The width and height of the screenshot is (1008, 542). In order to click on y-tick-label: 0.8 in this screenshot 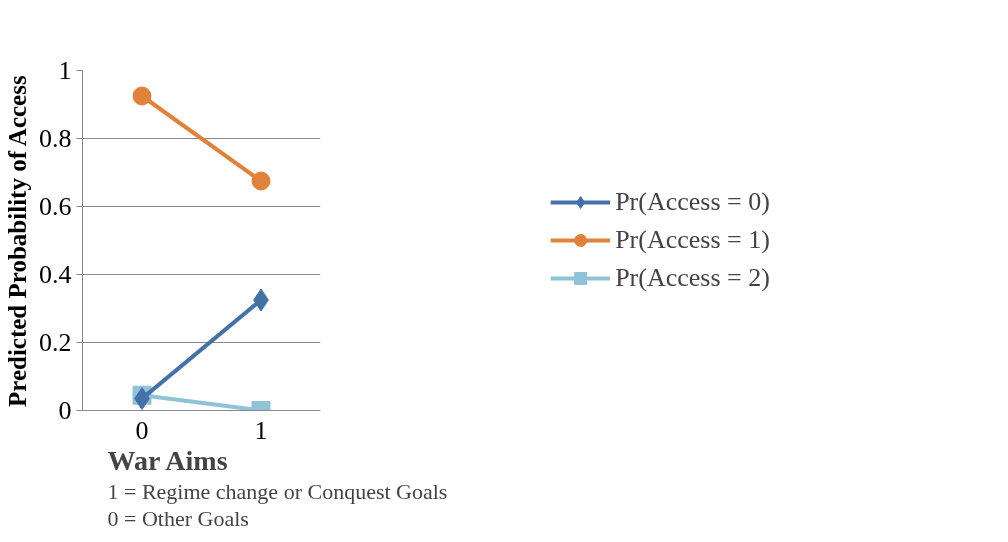, I will do `click(55, 138)`.